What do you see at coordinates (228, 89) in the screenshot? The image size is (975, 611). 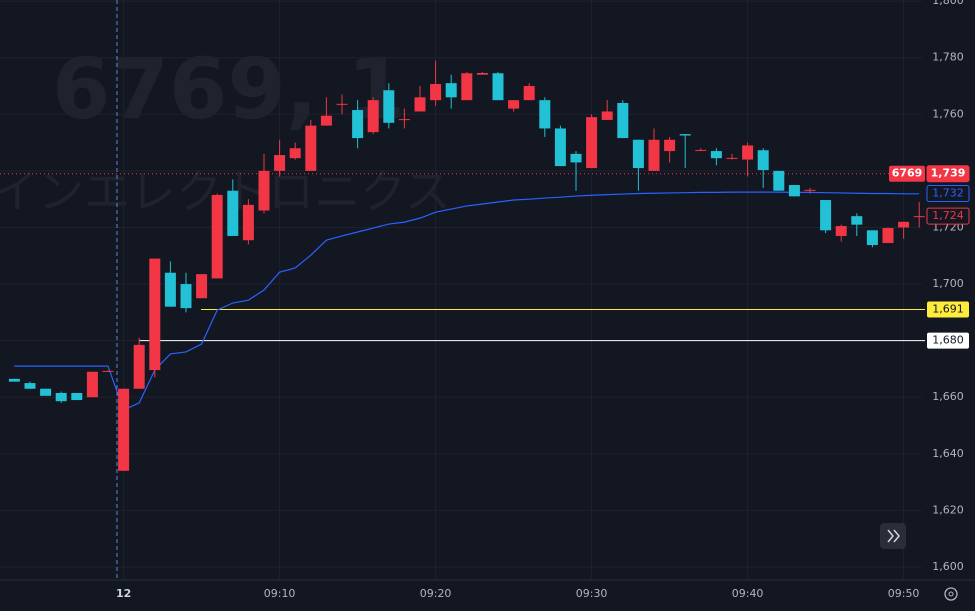 I see `watermark-symbol: 6769, 1` at bounding box center [228, 89].